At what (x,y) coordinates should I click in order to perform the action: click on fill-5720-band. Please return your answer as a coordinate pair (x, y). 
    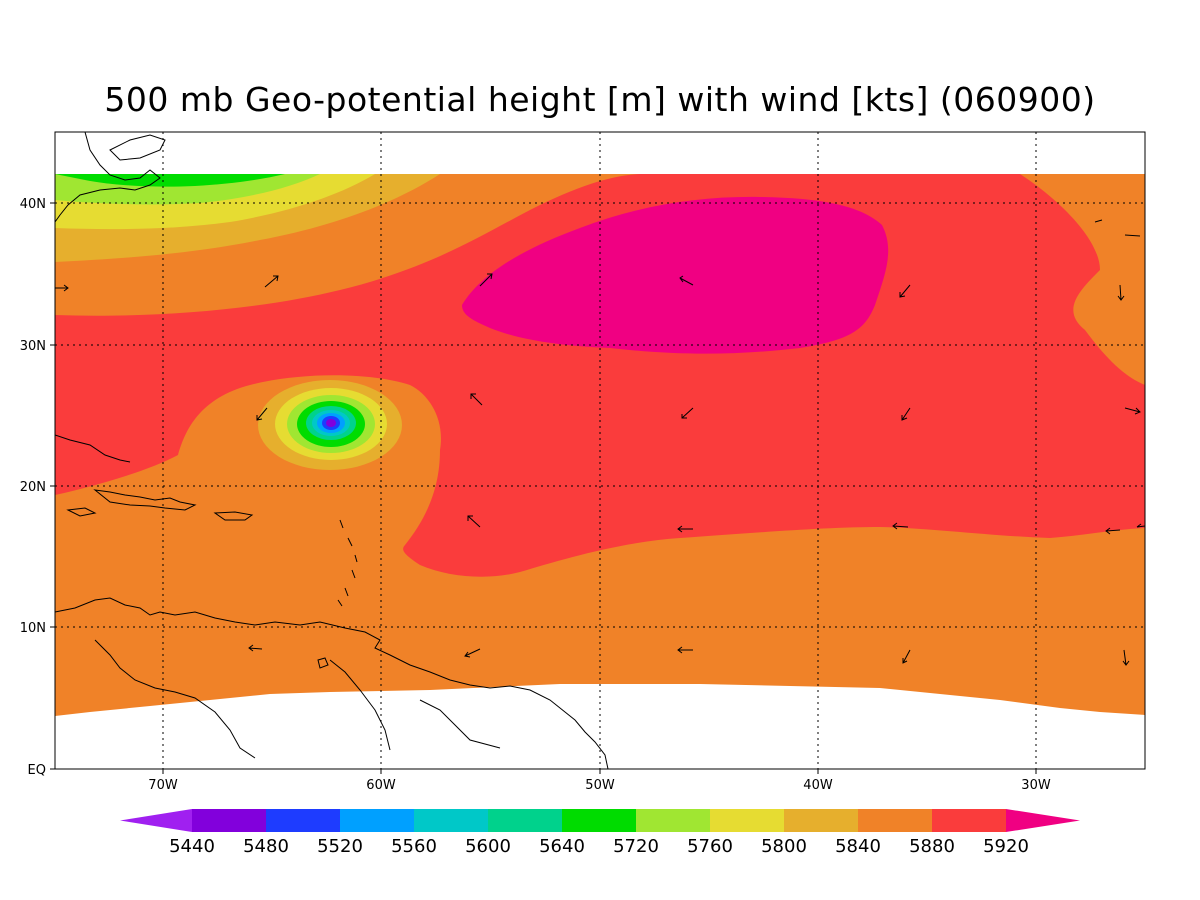
    Looking at the image, I should click on (170, 180).